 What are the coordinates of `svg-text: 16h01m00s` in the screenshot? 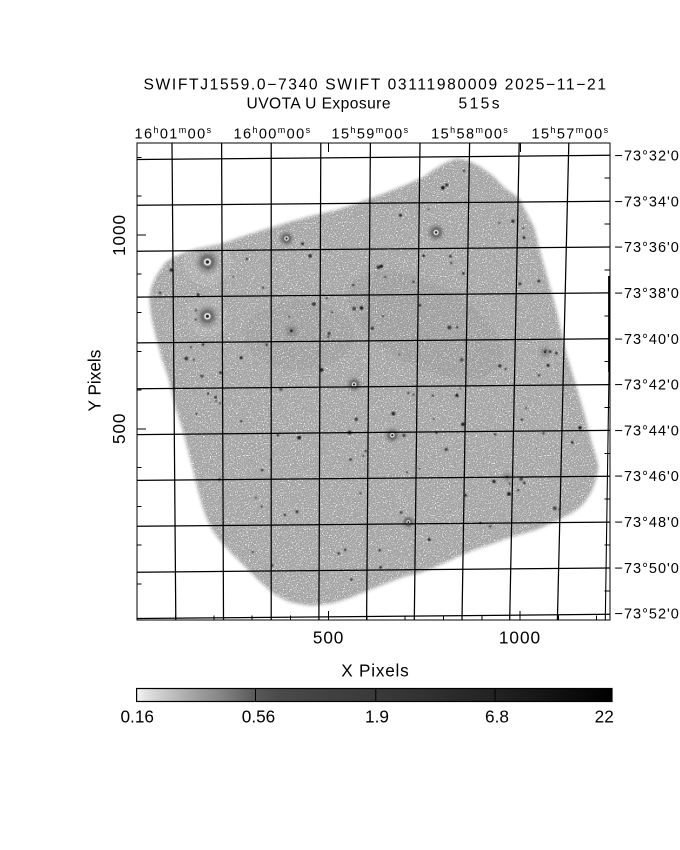 It's located at (173, 134).